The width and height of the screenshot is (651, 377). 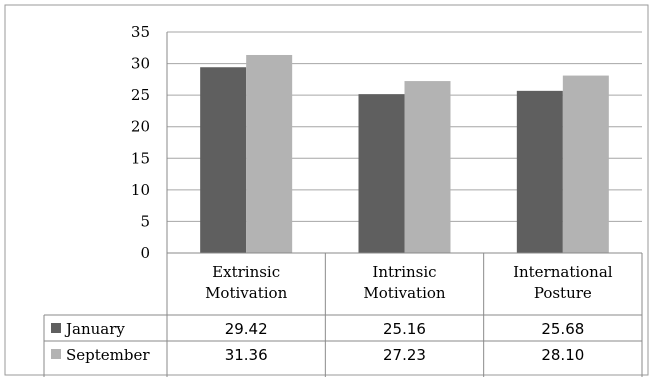 What do you see at coordinates (563, 282) in the screenshot?
I see `category-label: International Posture` at bounding box center [563, 282].